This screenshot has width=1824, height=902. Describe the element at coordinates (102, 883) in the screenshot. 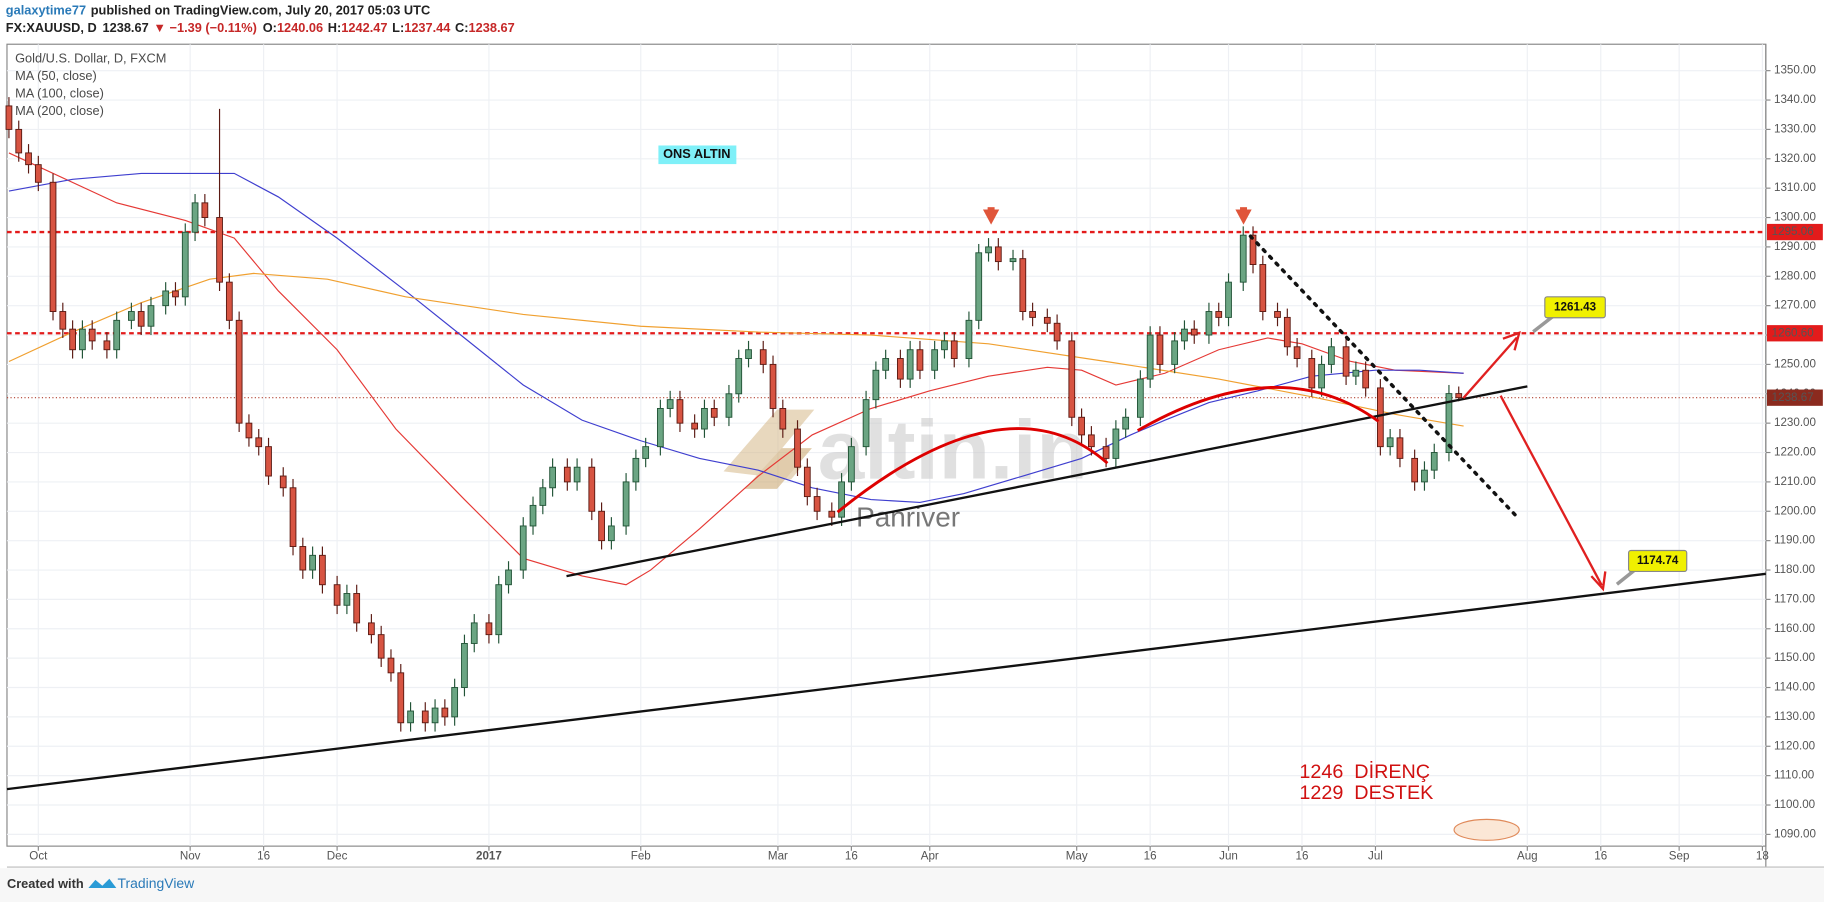

I see `footer-logo` at that location.